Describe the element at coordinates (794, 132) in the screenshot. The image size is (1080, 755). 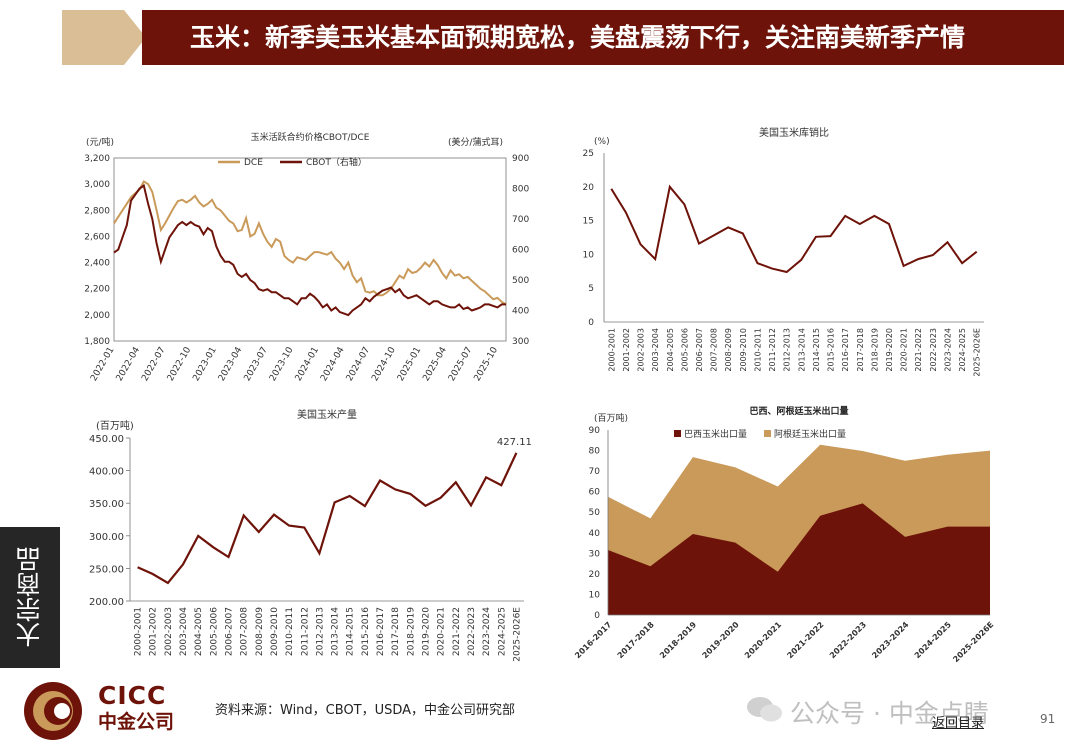
I see `chart-title: 美国玉米库销比` at that location.